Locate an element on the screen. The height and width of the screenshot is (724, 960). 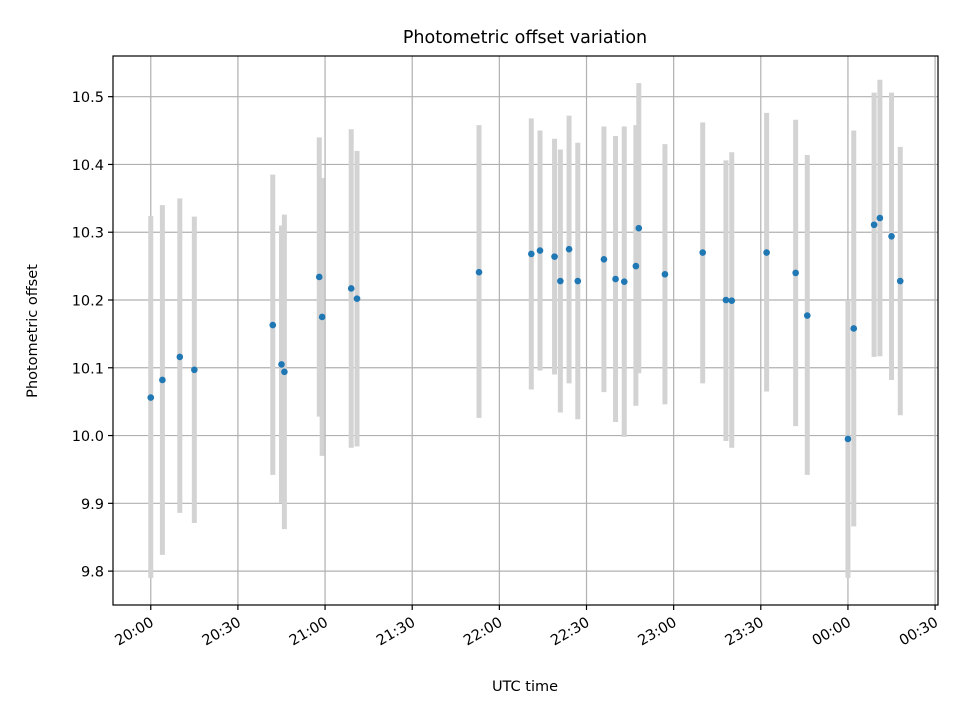
chart-title: Photometric offset variation is located at coordinates (525, 38).